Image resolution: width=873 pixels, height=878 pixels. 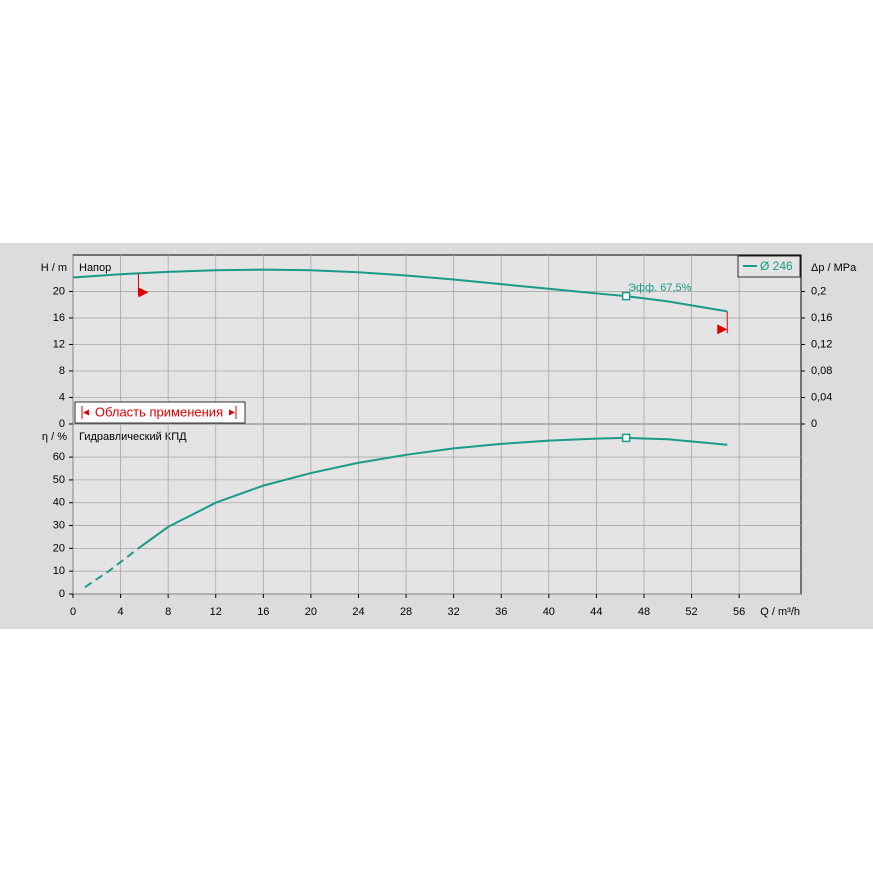 What do you see at coordinates (59, 318) in the screenshot?
I see `y-tick-label: 16` at bounding box center [59, 318].